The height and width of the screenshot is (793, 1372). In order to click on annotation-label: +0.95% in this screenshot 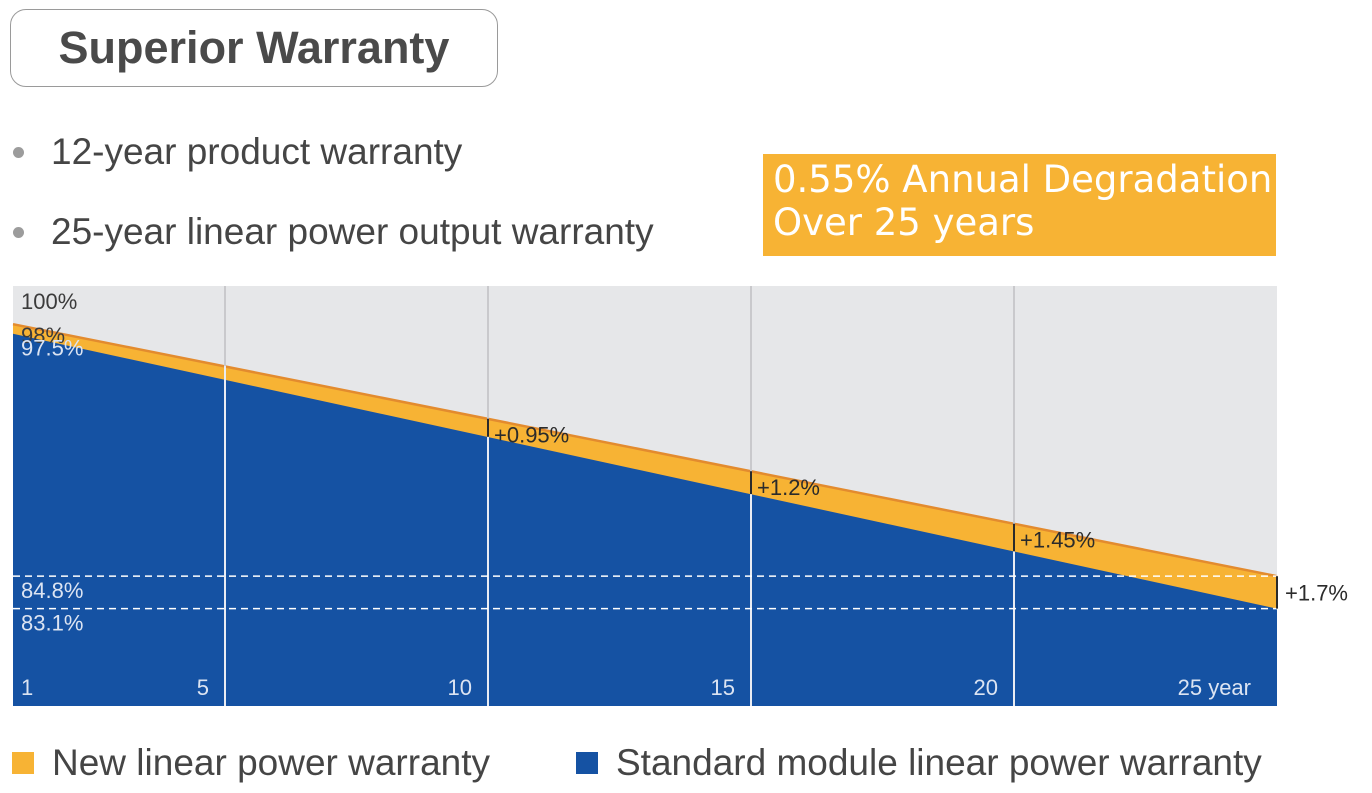, I will do `click(531, 435)`.